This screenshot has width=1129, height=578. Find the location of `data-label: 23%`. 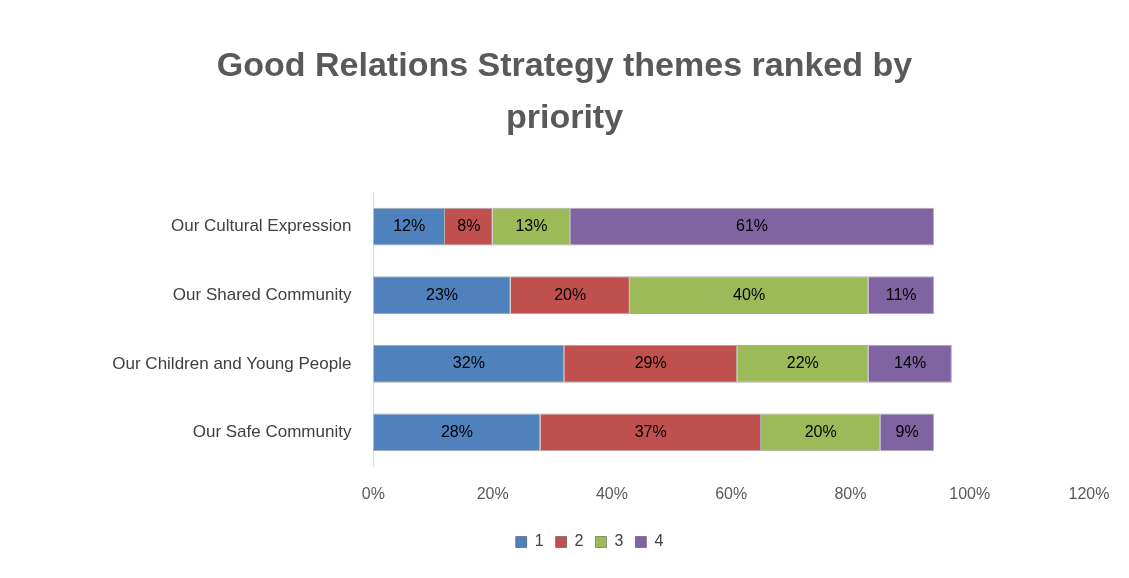

data-label: 23% is located at coordinates (442, 294).